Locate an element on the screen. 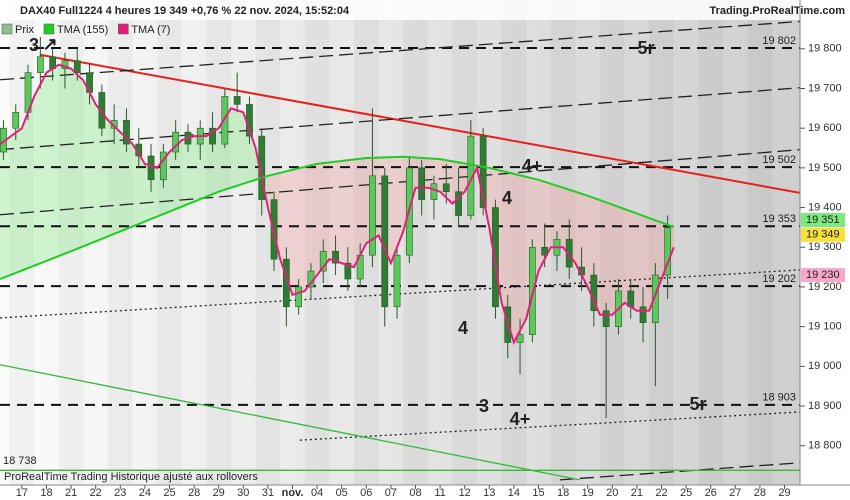  x-tick-label: 12 is located at coordinates (465, 493).